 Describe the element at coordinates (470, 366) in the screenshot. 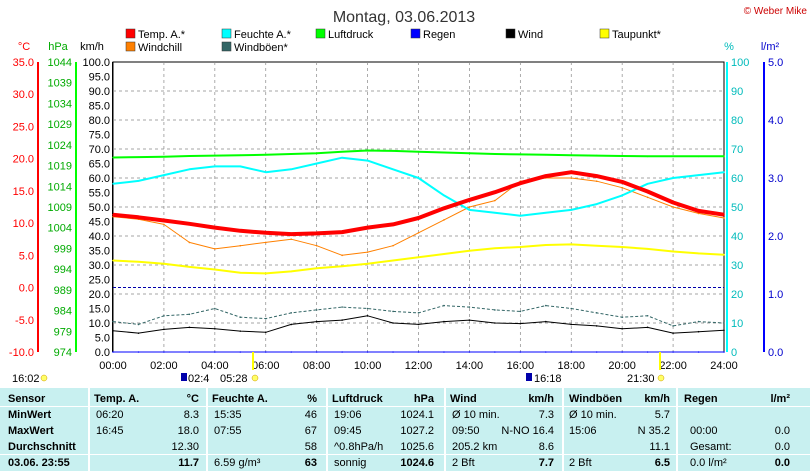

I see `x-tick-label: 14:00` at that location.